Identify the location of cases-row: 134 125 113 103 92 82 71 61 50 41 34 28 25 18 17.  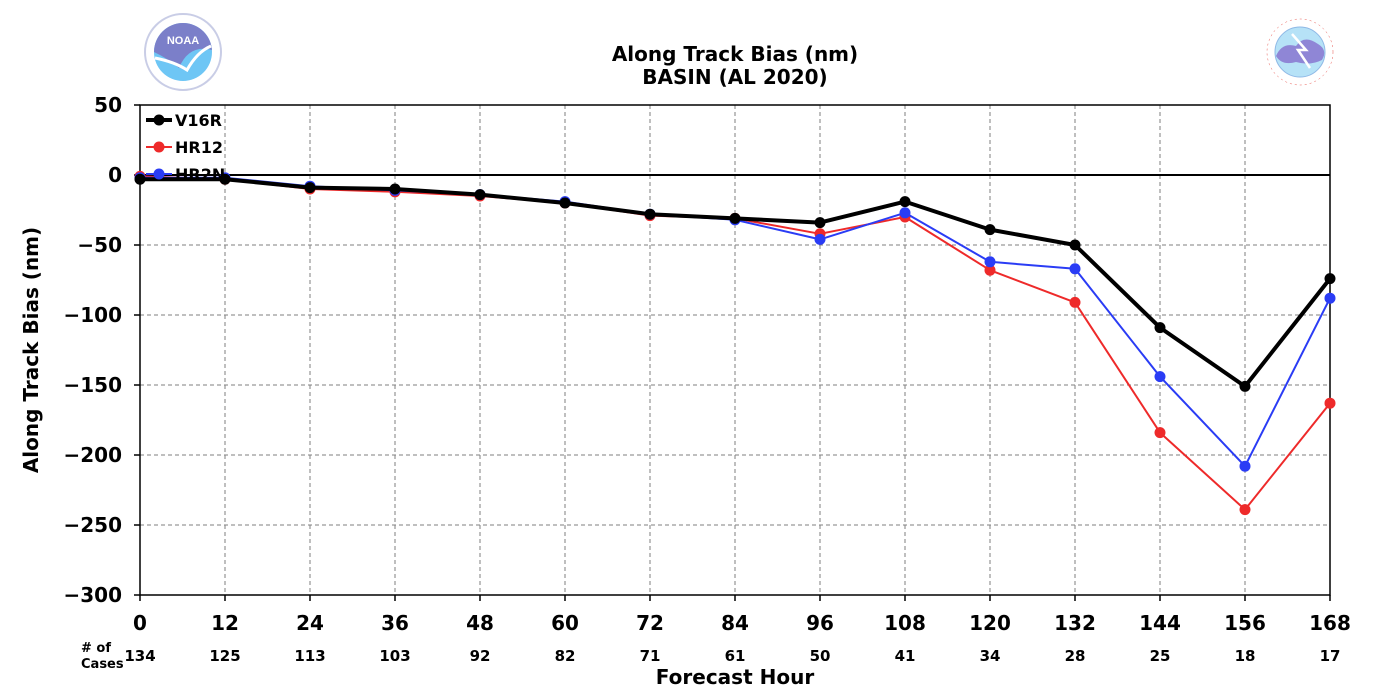
(732, 656).